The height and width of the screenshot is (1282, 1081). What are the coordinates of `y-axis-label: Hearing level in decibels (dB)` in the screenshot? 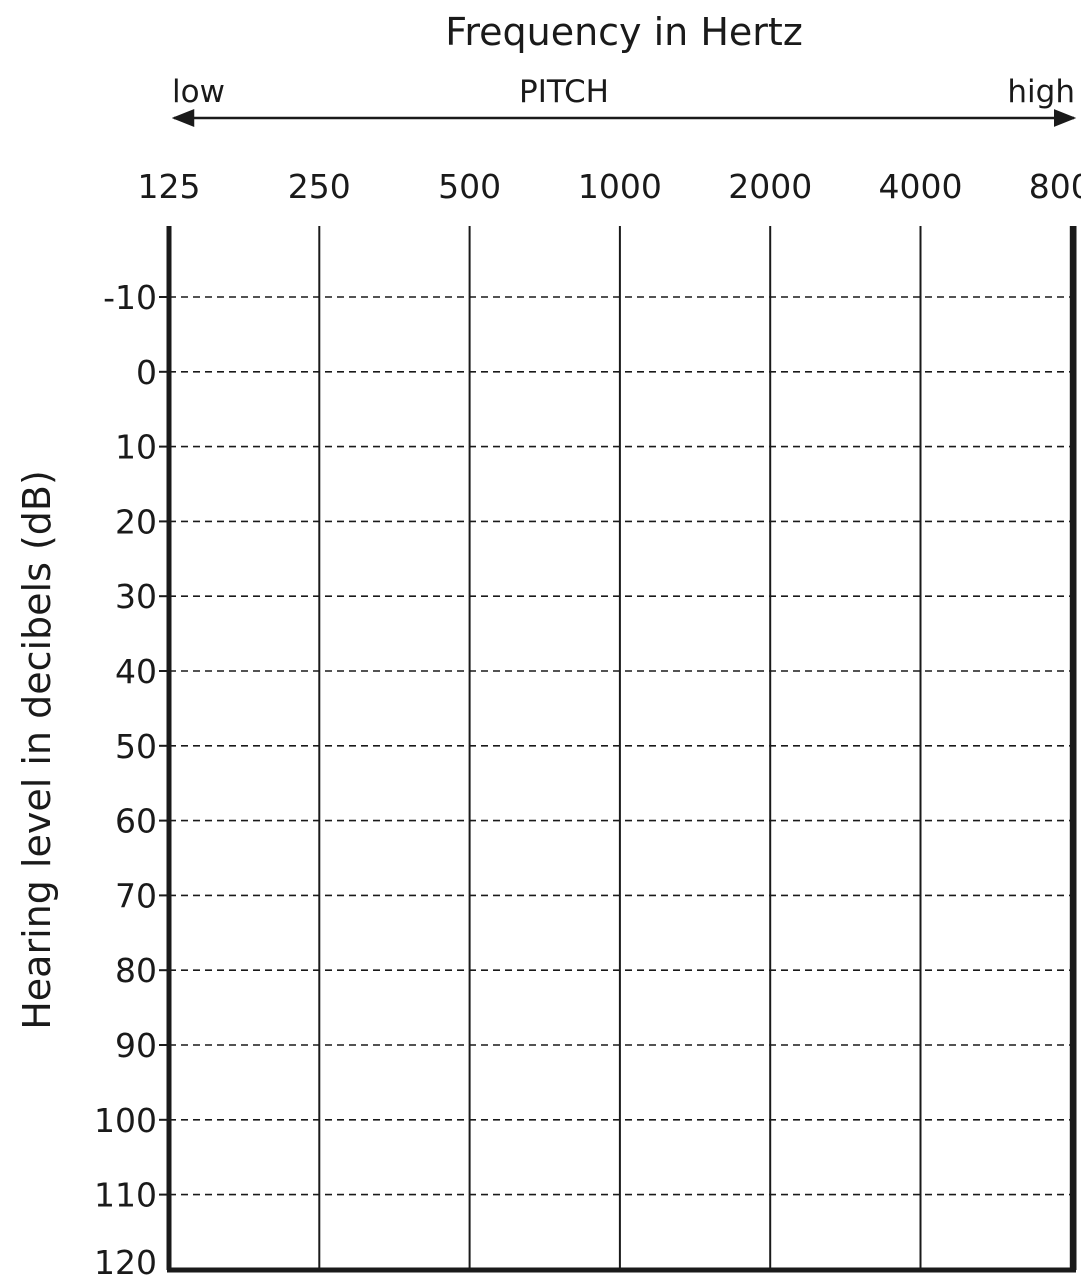 It's located at (37, 750).